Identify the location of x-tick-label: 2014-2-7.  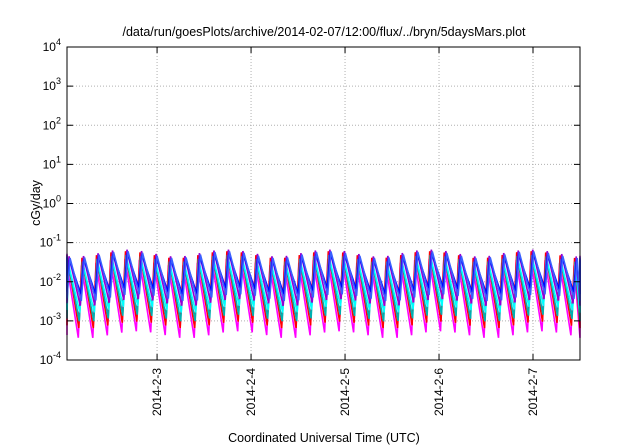
(533, 392).